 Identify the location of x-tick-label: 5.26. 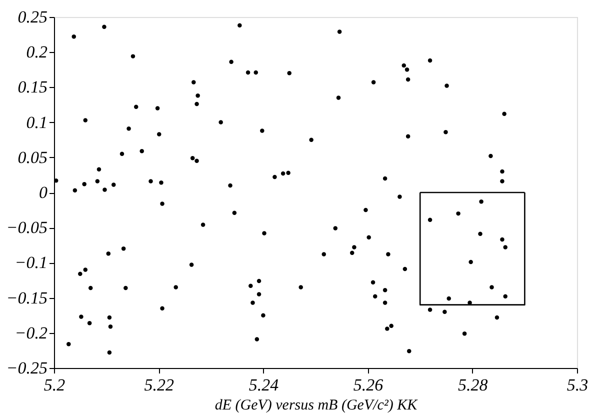
(368, 385).